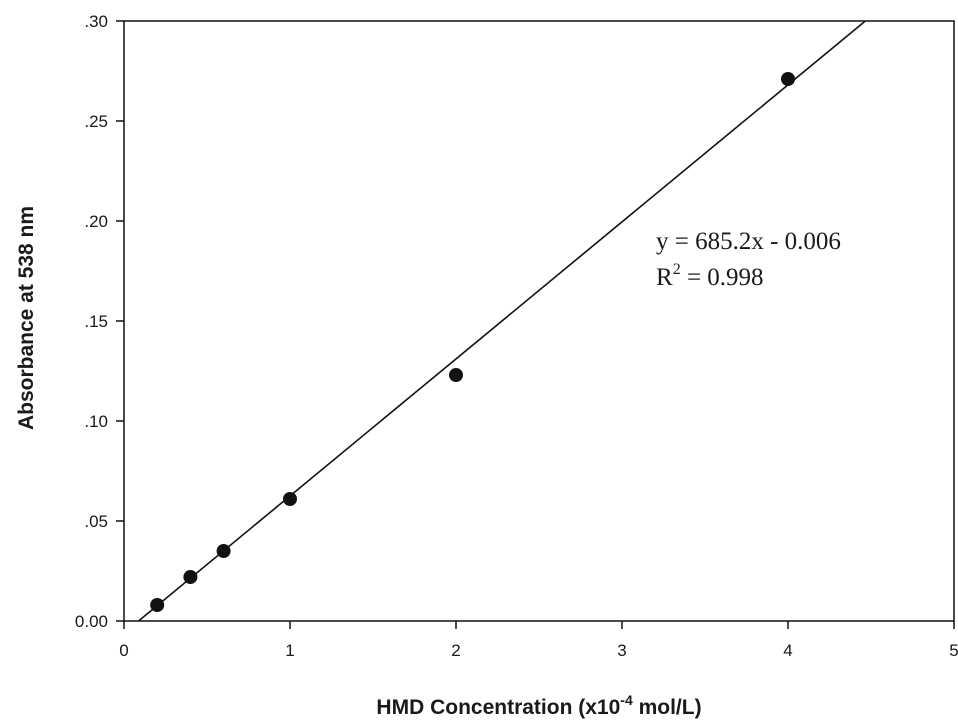 This screenshot has height=723, width=958. Describe the element at coordinates (96, 221) in the screenshot. I see `y-tick-label: .20` at that location.